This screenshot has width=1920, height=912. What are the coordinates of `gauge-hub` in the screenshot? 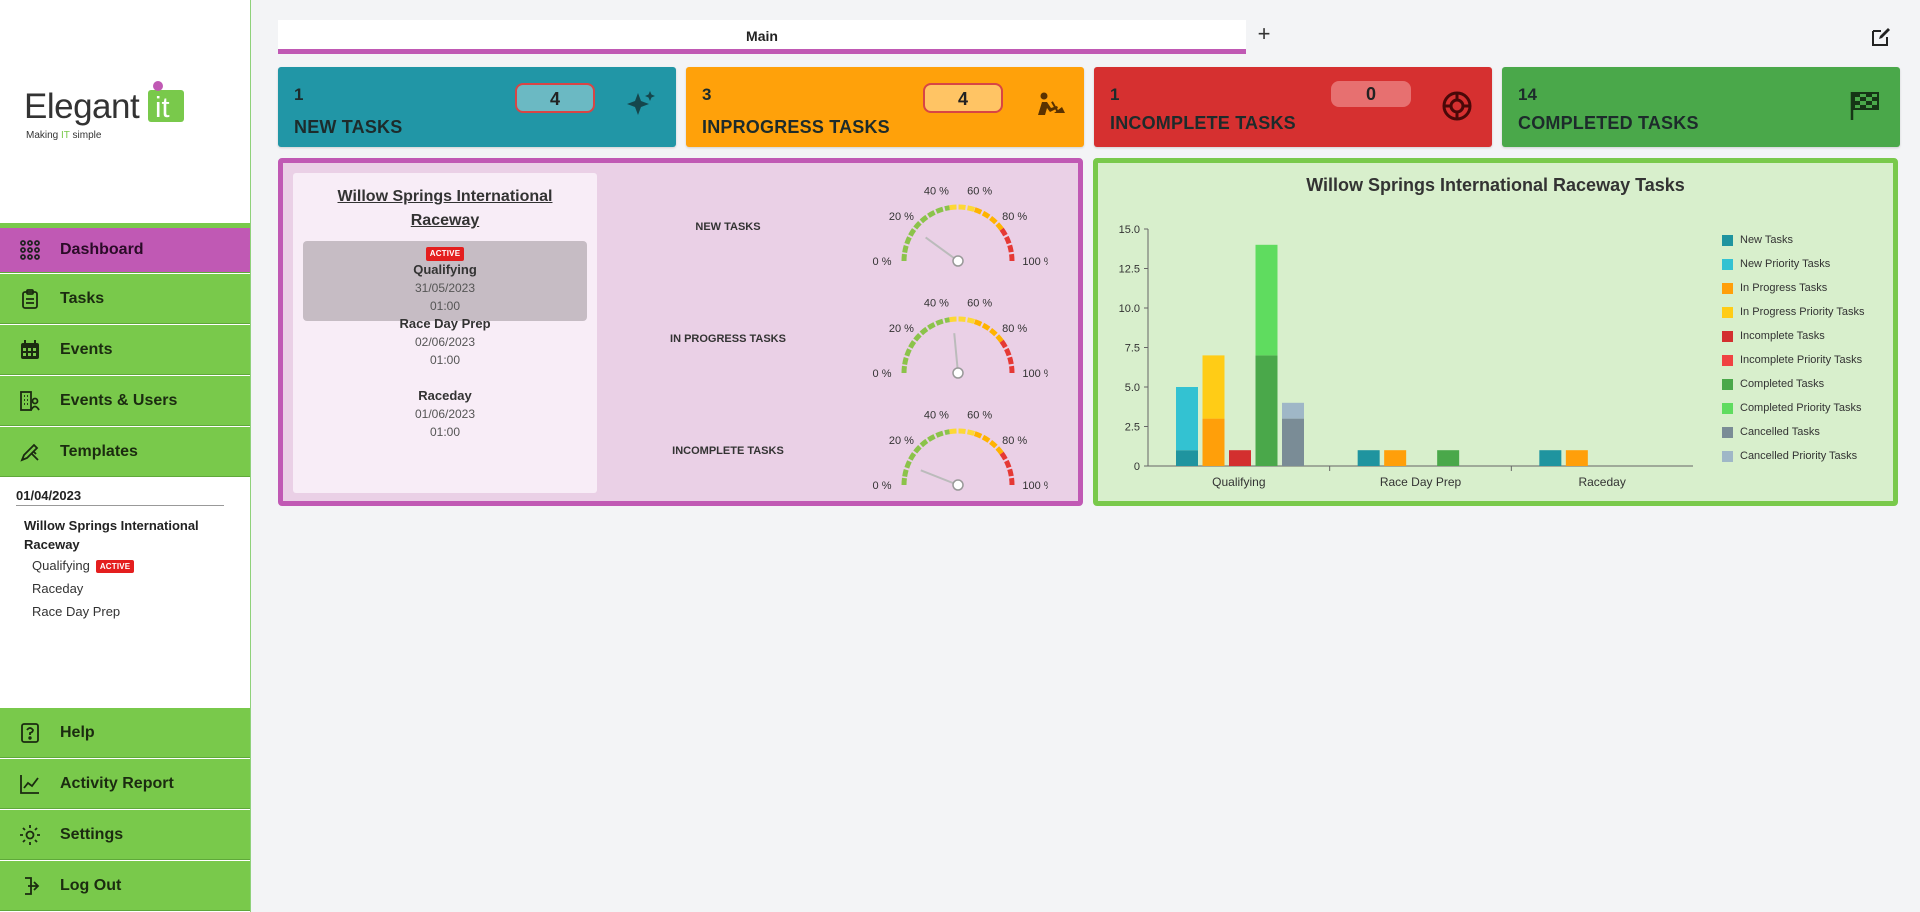 It's located at (958, 261).